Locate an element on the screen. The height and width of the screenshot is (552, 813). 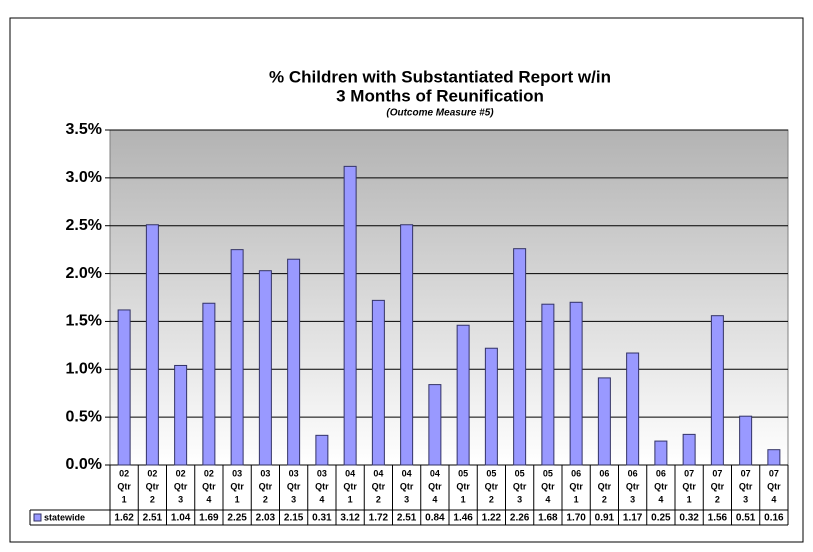
data-label: 0.51 is located at coordinates (746, 518).